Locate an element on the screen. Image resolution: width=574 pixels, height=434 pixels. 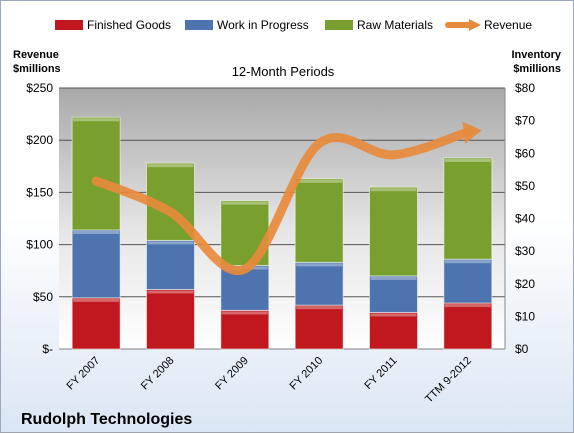
right-tick-label: $60 is located at coordinates (525, 153).